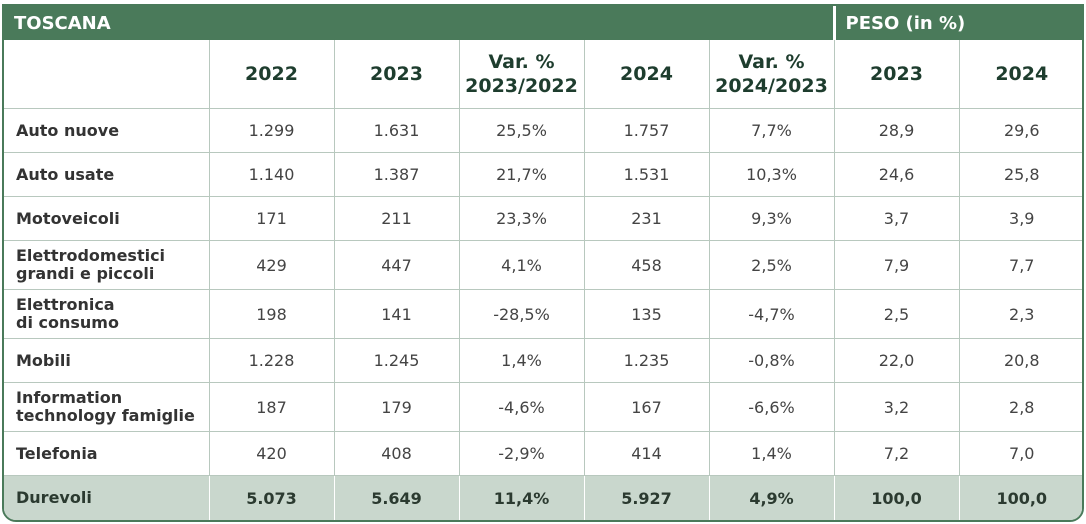 This screenshot has height=524, width=1086. What do you see at coordinates (897, 407) in the screenshot?
I see `cell-peso-2023: 3,2` at bounding box center [897, 407].